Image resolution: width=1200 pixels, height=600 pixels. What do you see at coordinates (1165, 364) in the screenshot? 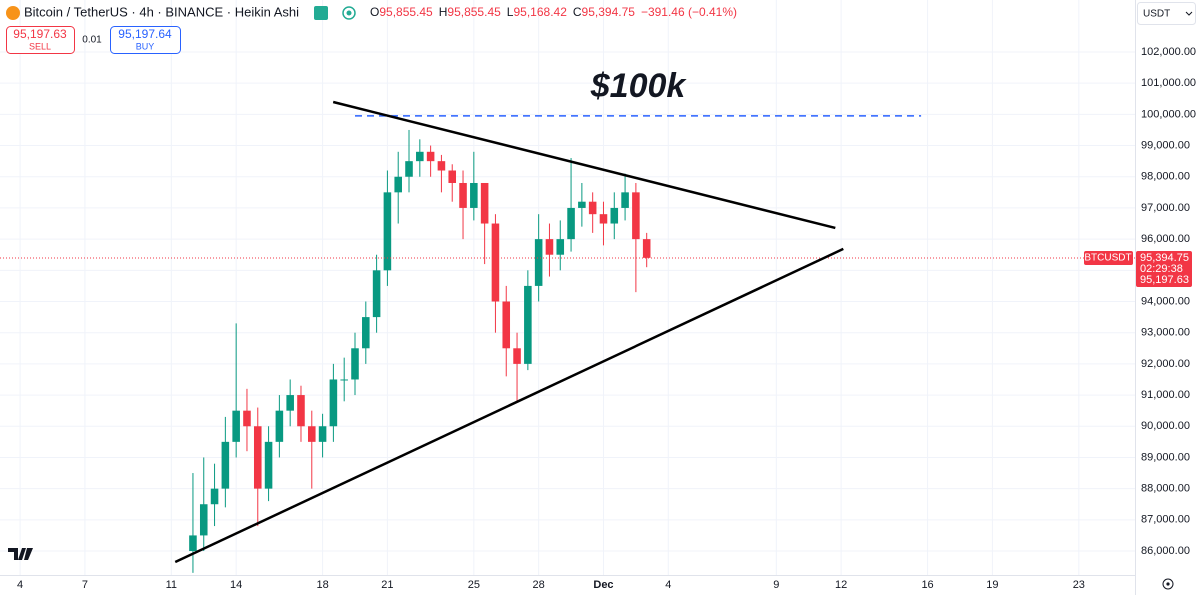
I see `y-tick-label: 92,000.00` at bounding box center [1165, 364].